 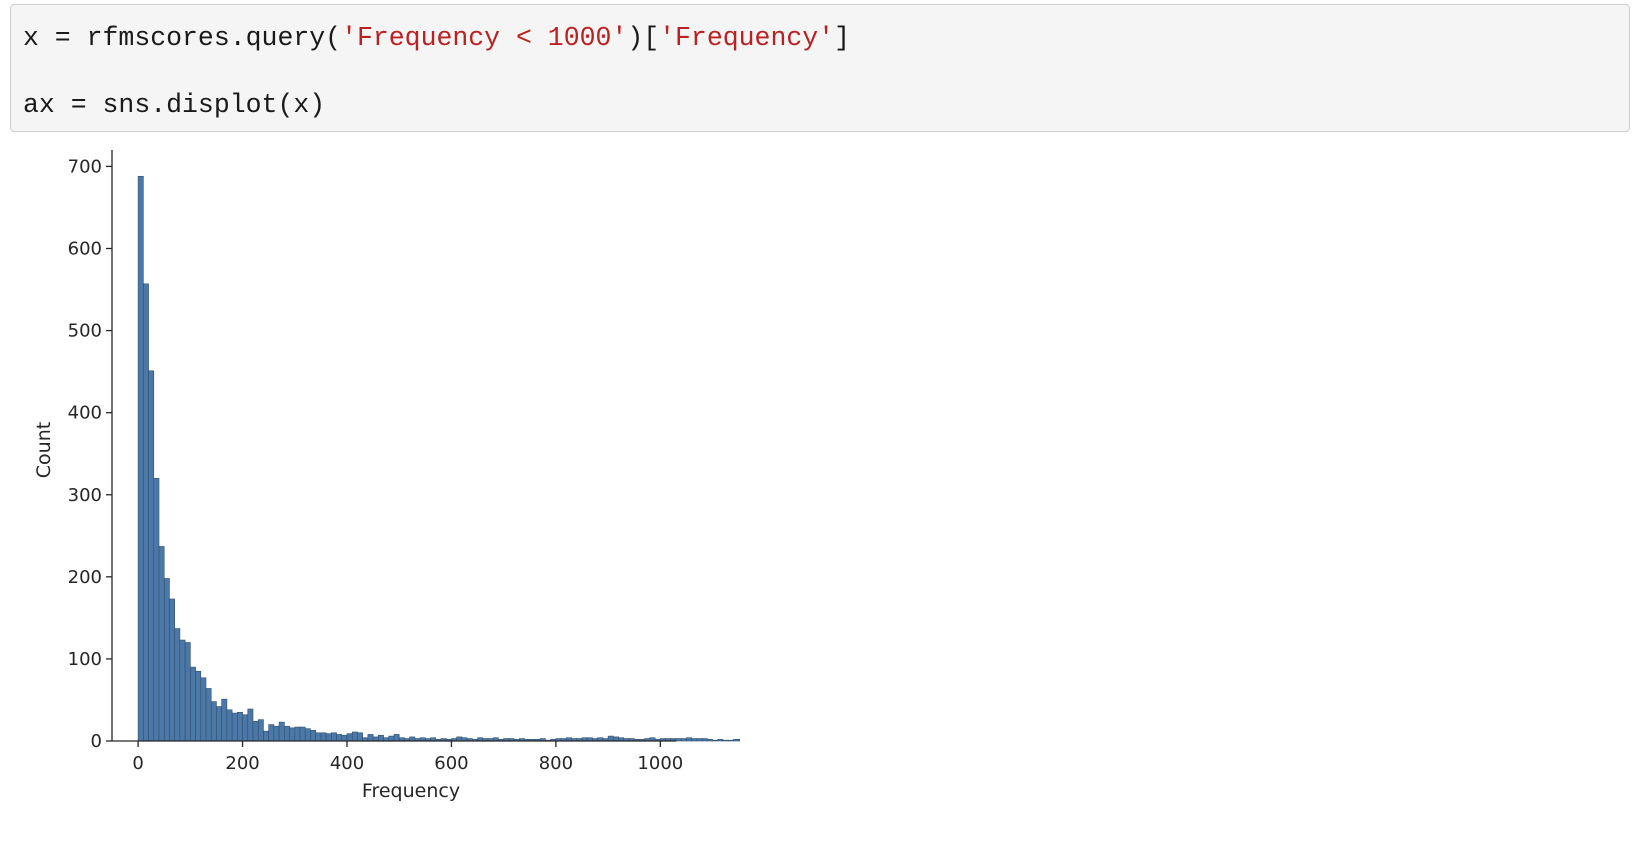 I want to click on x-axis-label: Frequency, so click(x=411, y=791).